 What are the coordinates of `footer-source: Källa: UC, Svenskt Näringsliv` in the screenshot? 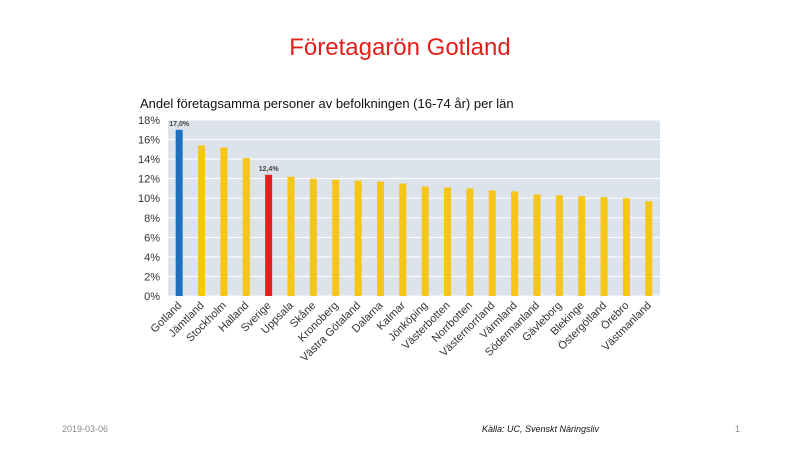 It's located at (541, 429).